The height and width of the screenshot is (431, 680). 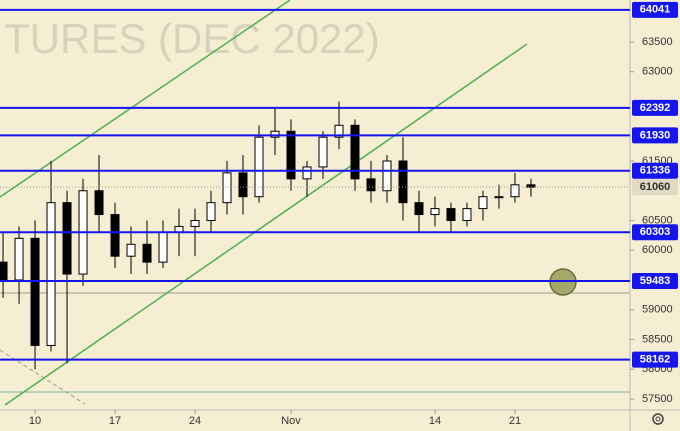 I want to click on settings-icon, so click(x=658, y=419).